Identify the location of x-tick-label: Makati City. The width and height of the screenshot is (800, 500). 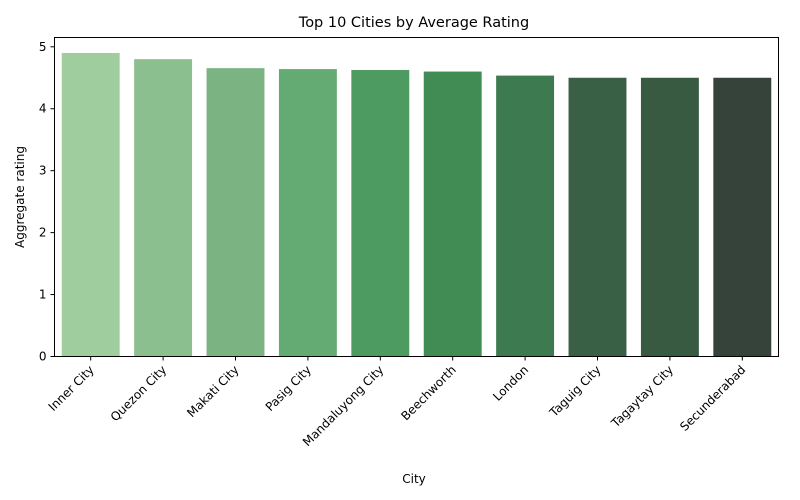
(212, 391).